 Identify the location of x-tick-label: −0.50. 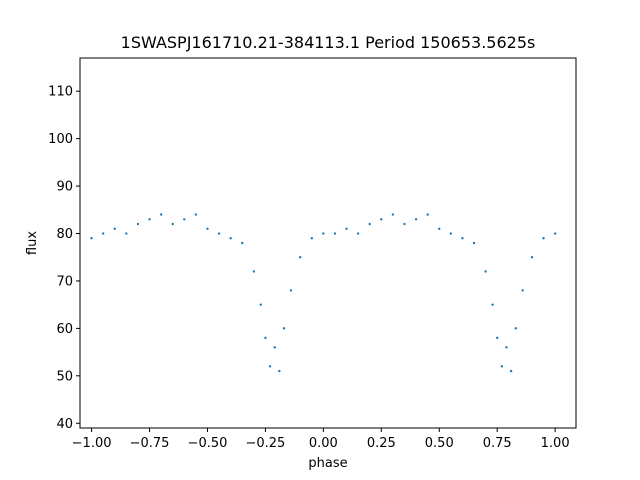
(208, 443).